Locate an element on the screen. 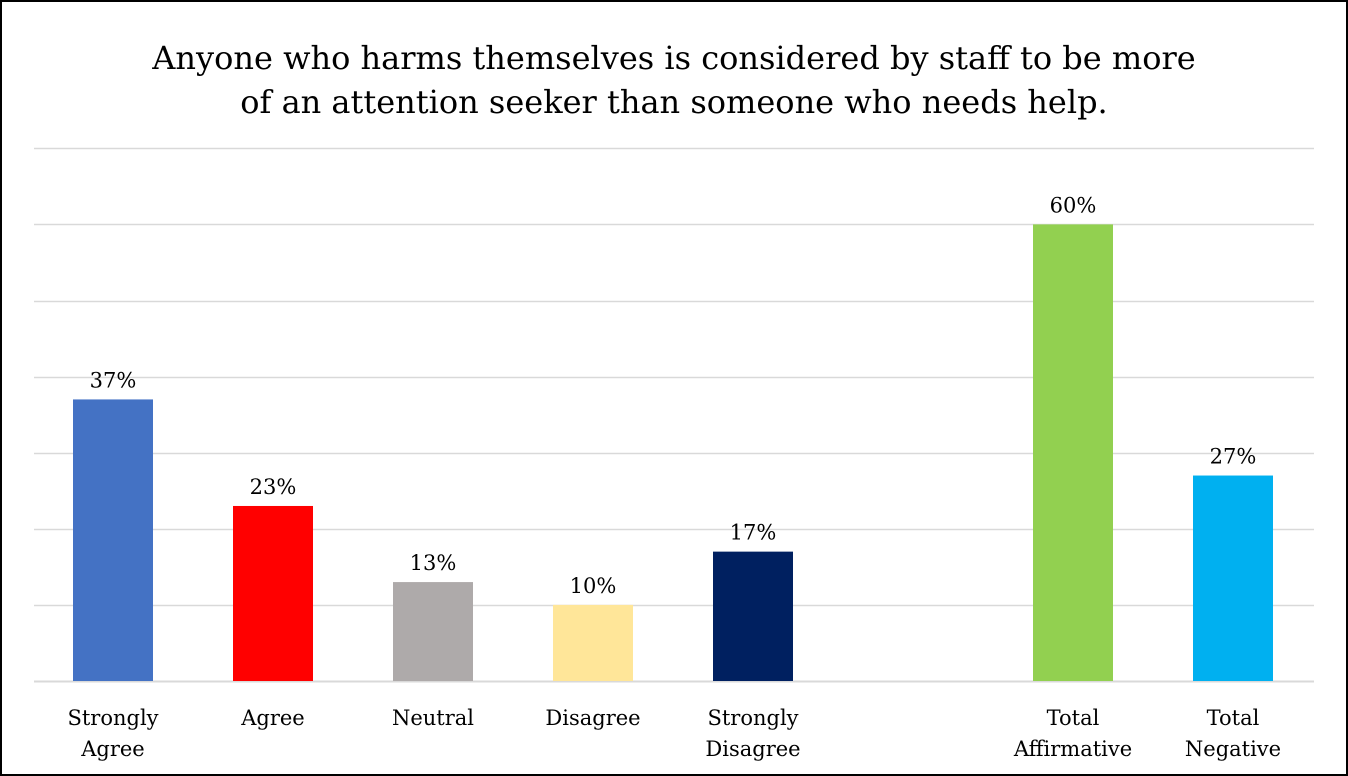  category-label: Affirmative is located at coordinates (1072, 749).